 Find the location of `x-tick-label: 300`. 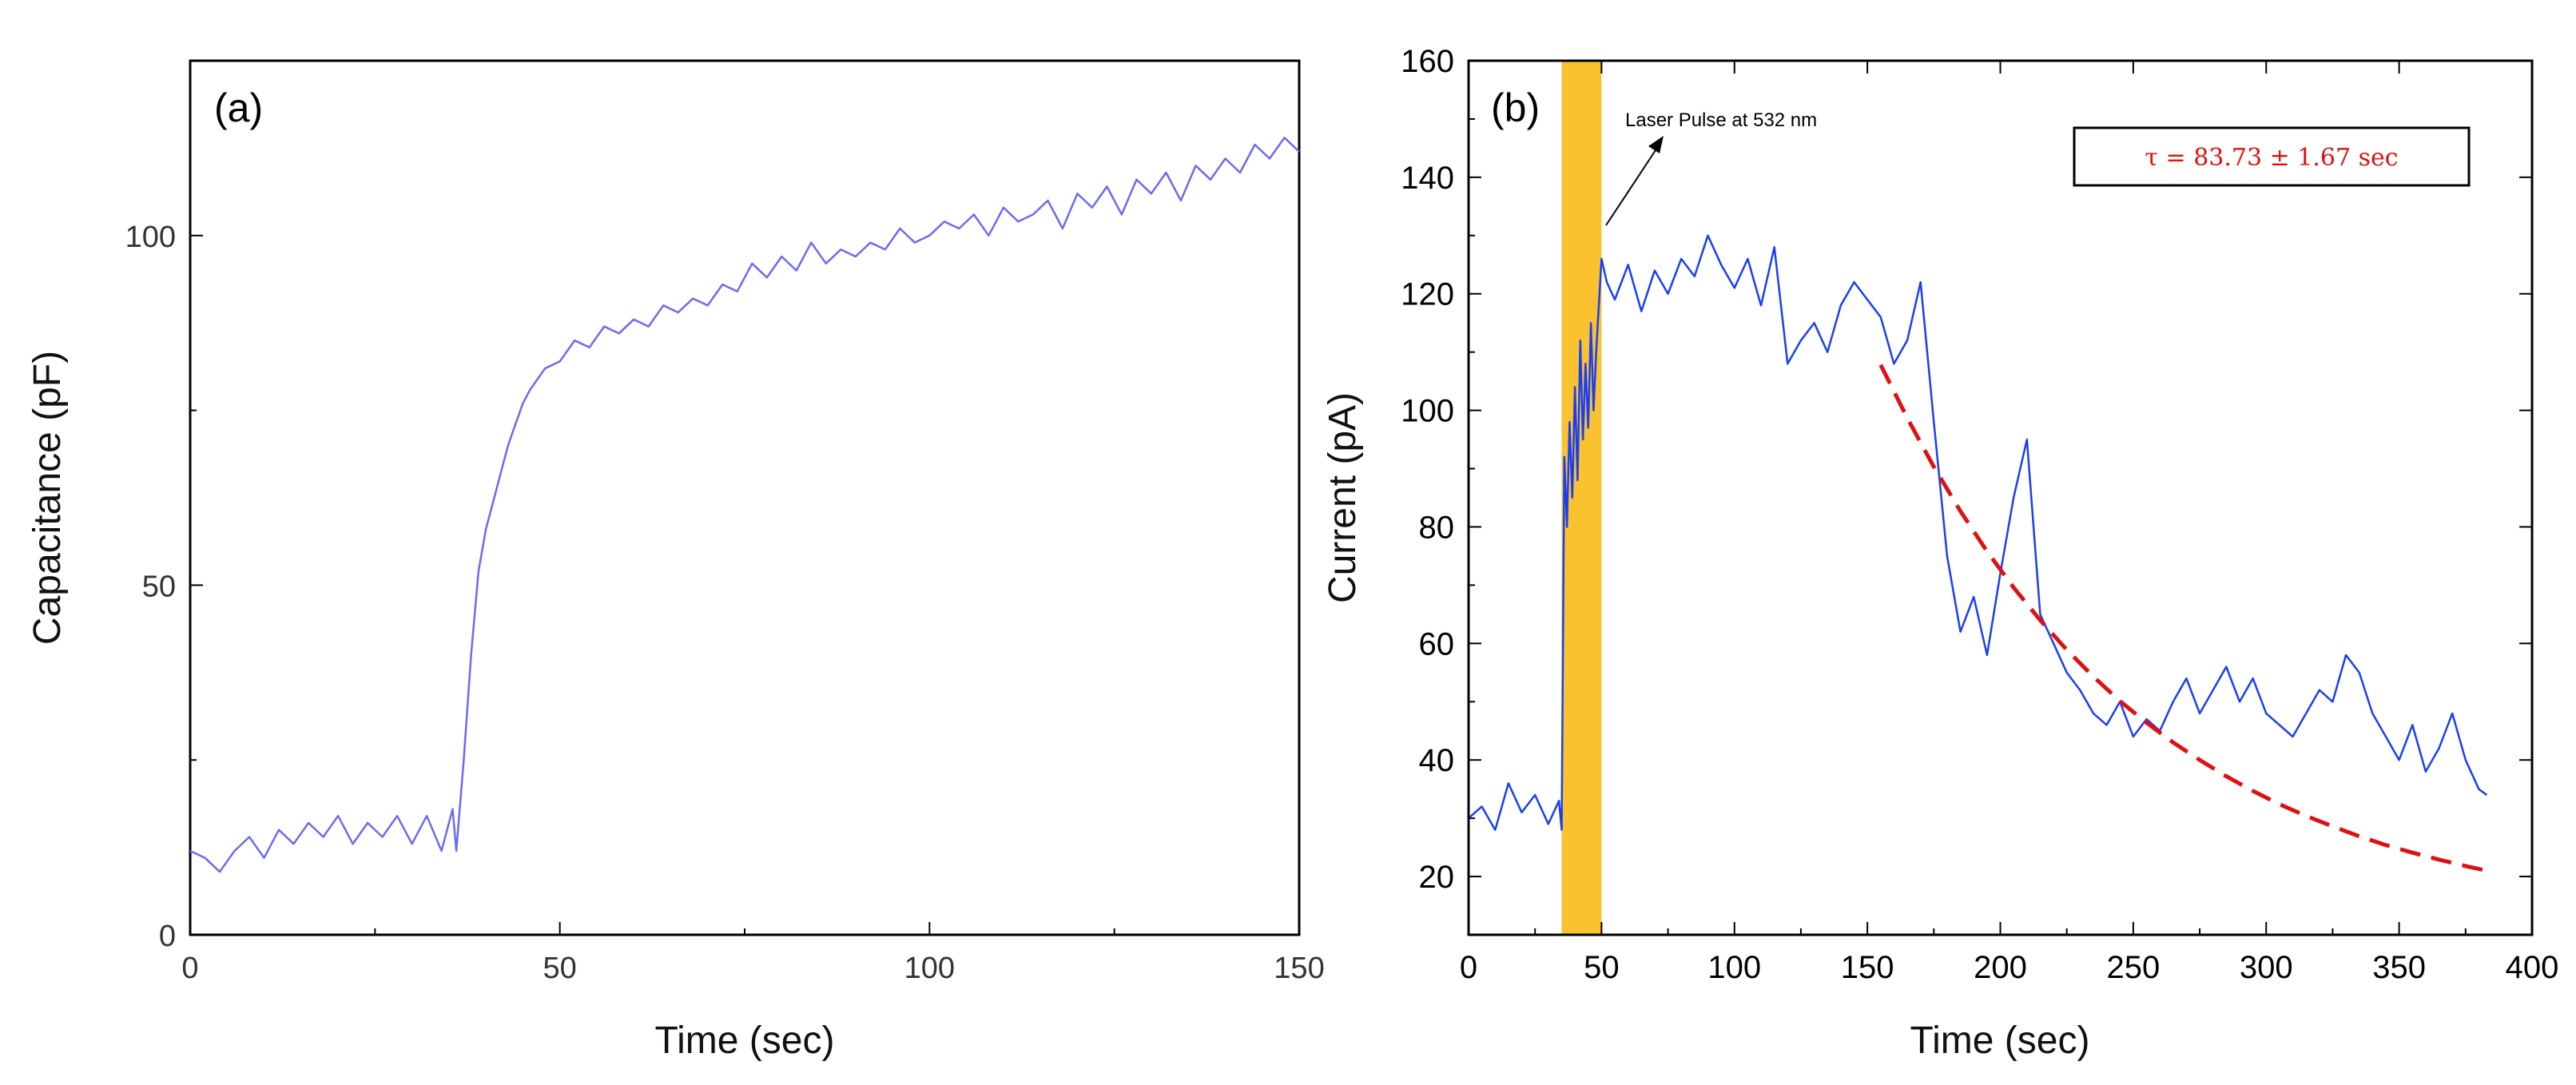

x-tick-label: 300 is located at coordinates (2266, 968).